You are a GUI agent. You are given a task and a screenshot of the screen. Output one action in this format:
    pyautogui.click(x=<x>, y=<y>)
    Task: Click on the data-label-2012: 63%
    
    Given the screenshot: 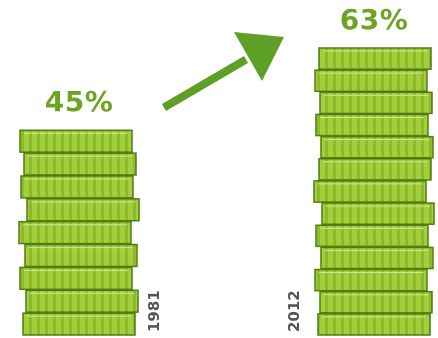 What is the action you would take?
    pyautogui.click(x=374, y=19)
    